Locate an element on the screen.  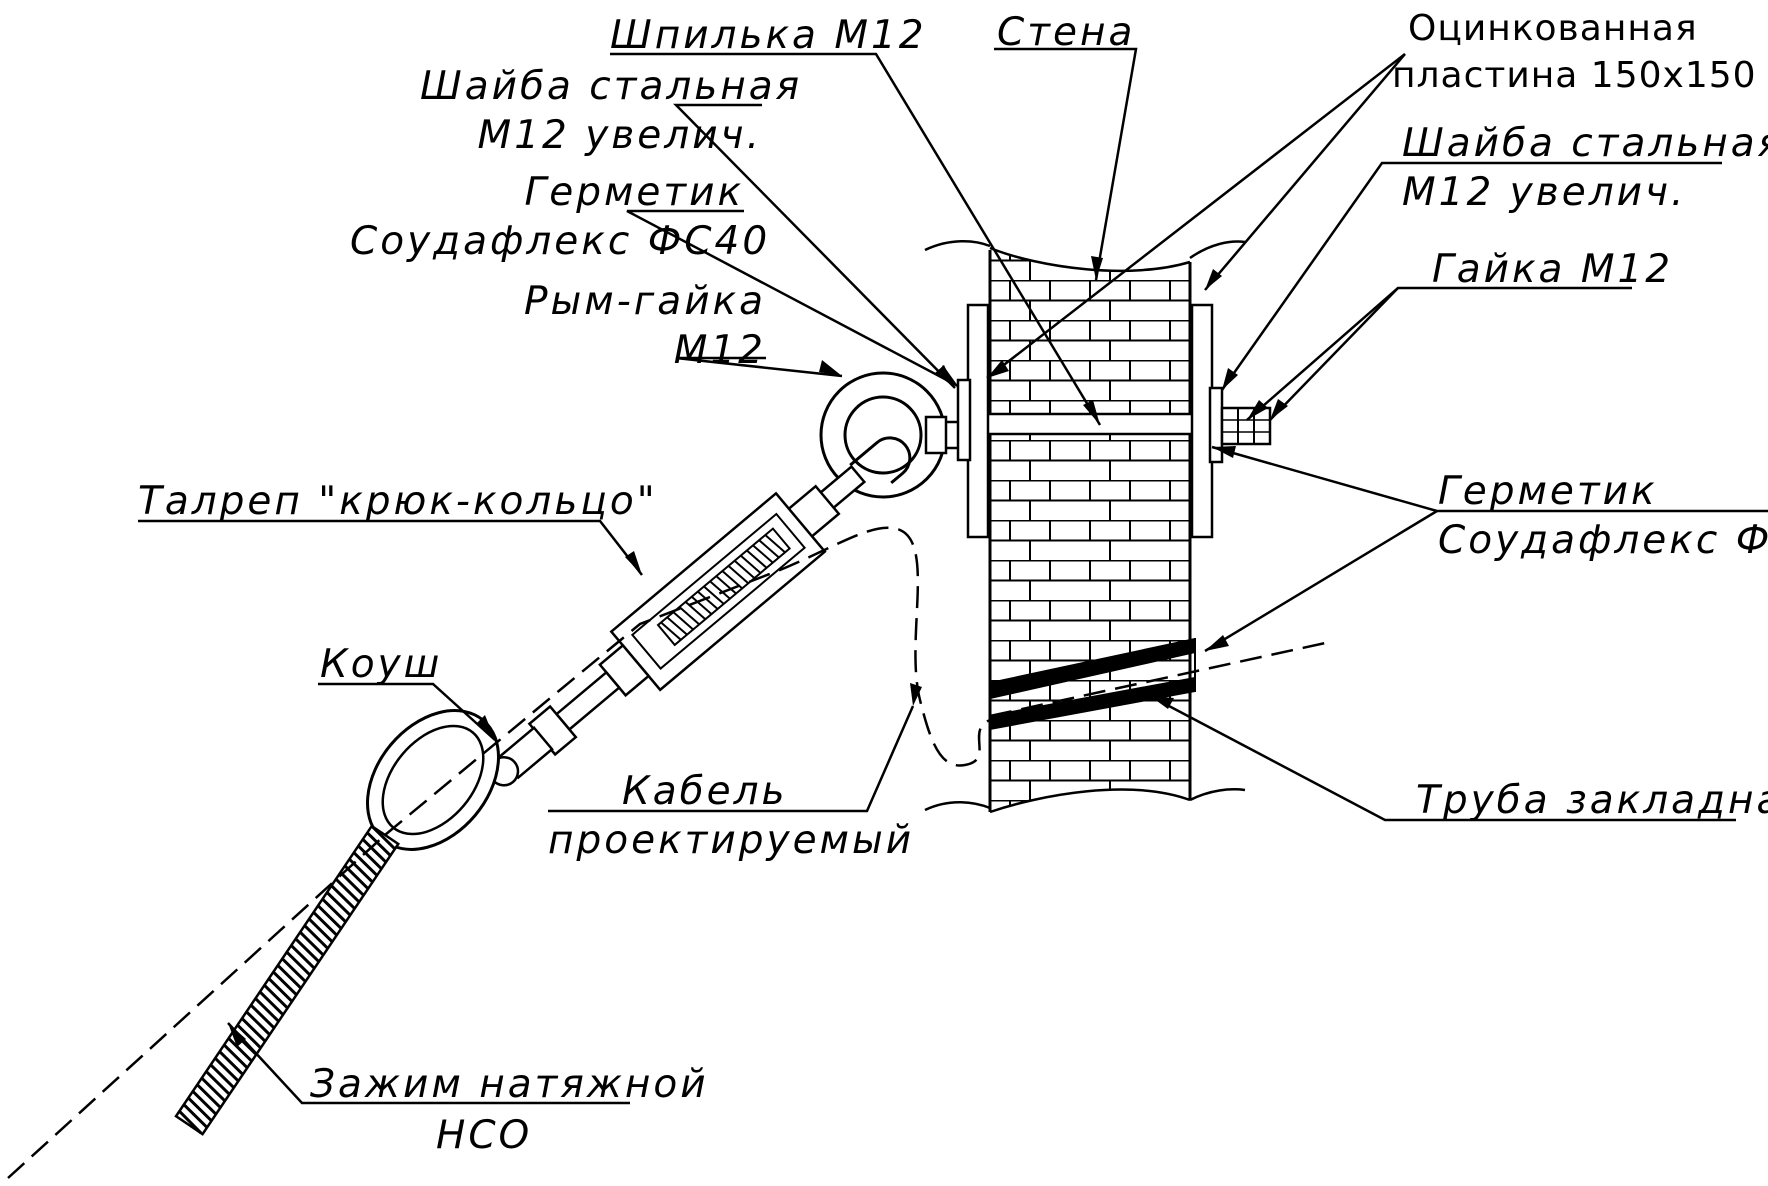
embedded-pipe is located at coordinates (1092, 684).